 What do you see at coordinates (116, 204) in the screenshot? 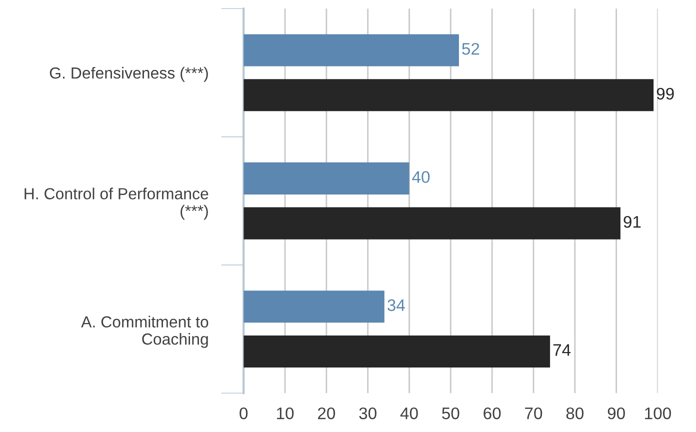
I see `y-tick-label: H. Control of Performance (***)` at bounding box center [116, 204].